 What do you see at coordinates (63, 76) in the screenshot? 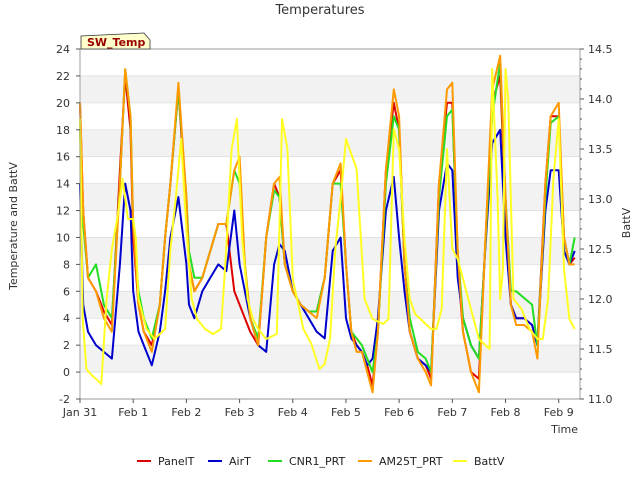
I see `y-tick-label: 22` at bounding box center [63, 76].